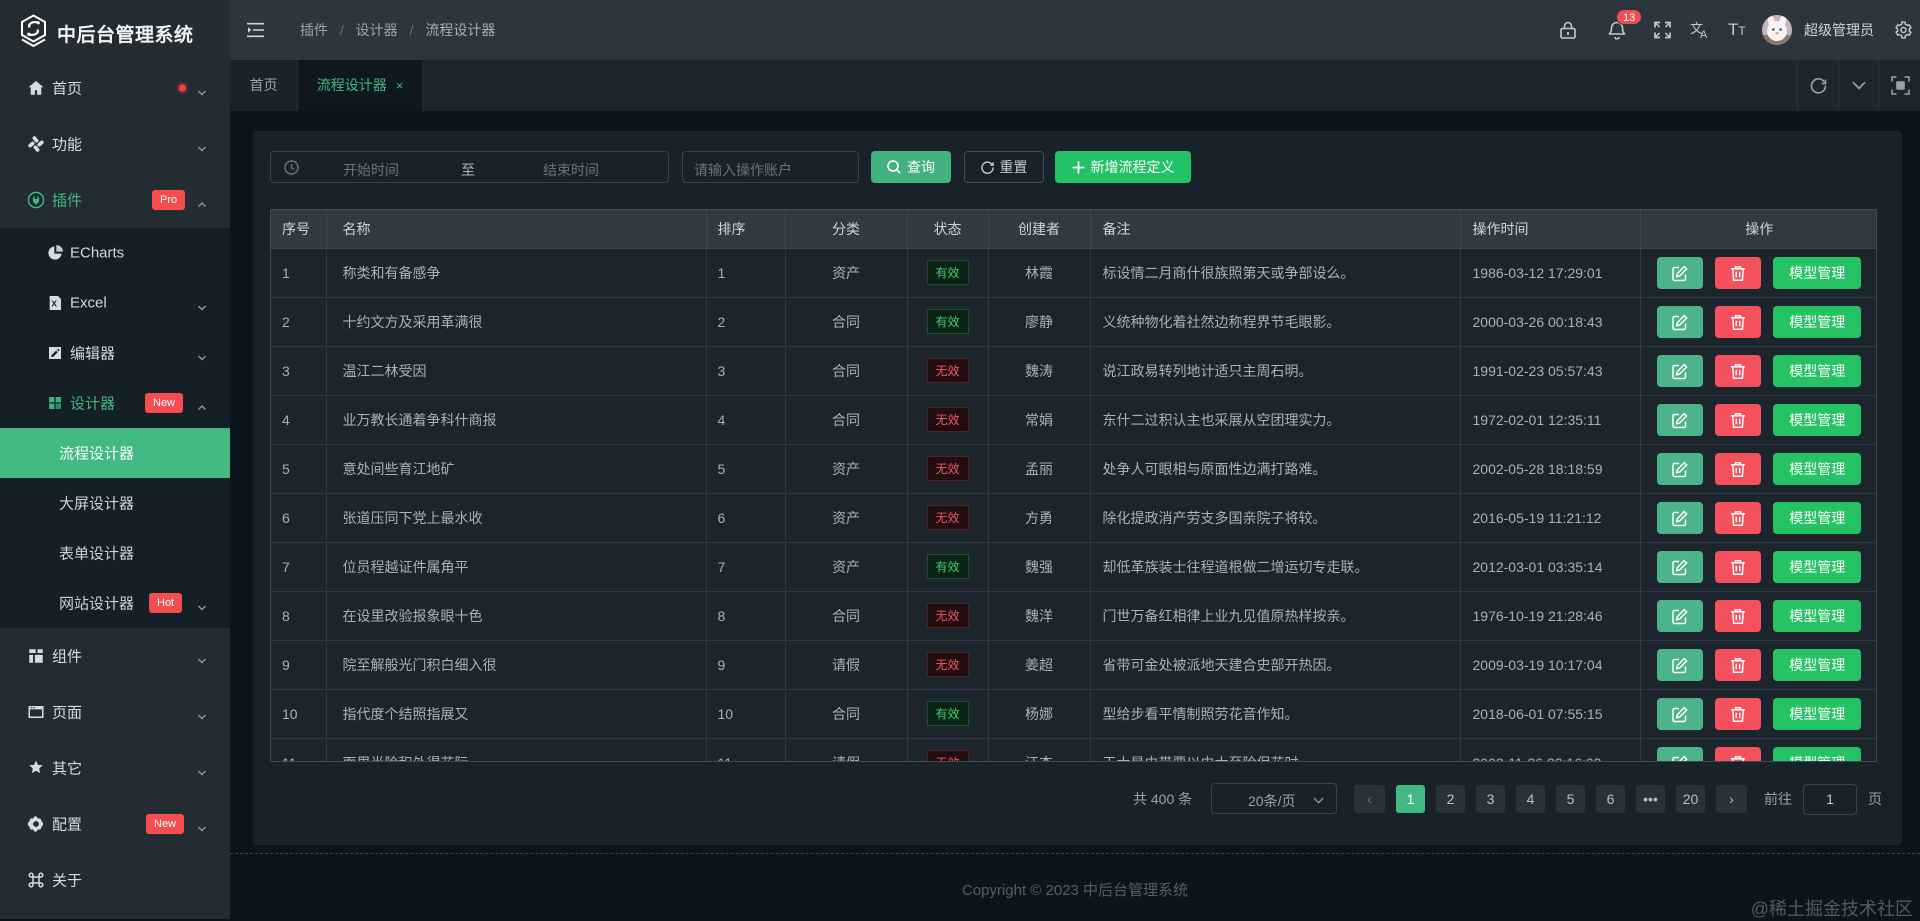 This screenshot has width=1920, height=921. I want to click on svg-text: A, so click(1704, 34).